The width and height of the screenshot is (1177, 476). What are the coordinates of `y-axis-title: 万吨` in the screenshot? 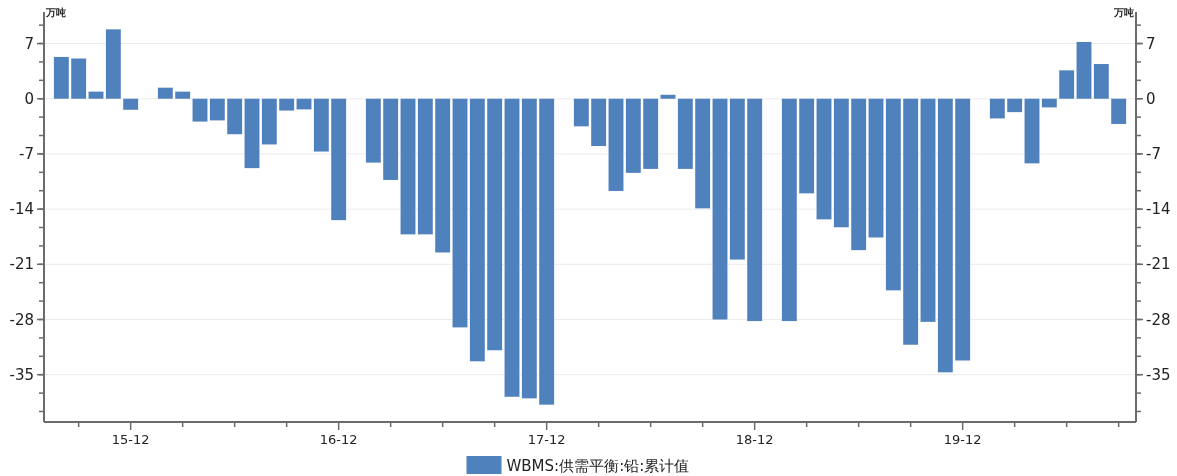 It's located at (55, 12).